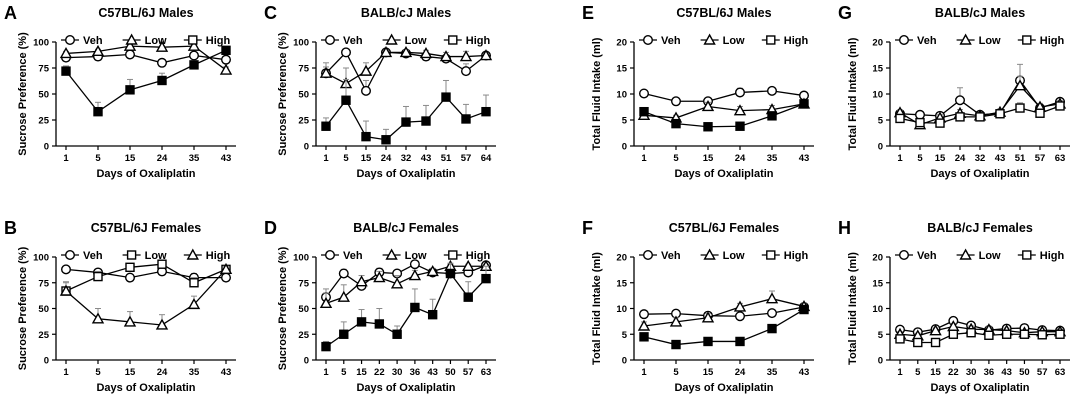  What do you see at coordinates (406, 307) in the screenshot?
I see `series-high` at bounding box center [406, 307].